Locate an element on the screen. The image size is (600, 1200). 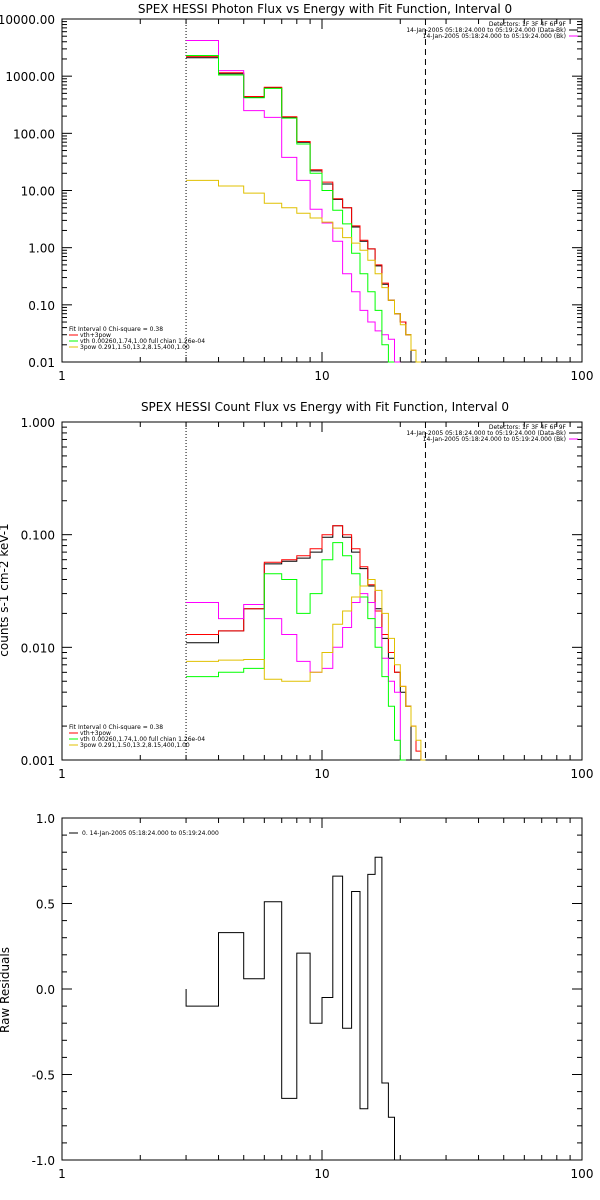
y-tick-label: 100.00 is located at coordinates (34, 134).